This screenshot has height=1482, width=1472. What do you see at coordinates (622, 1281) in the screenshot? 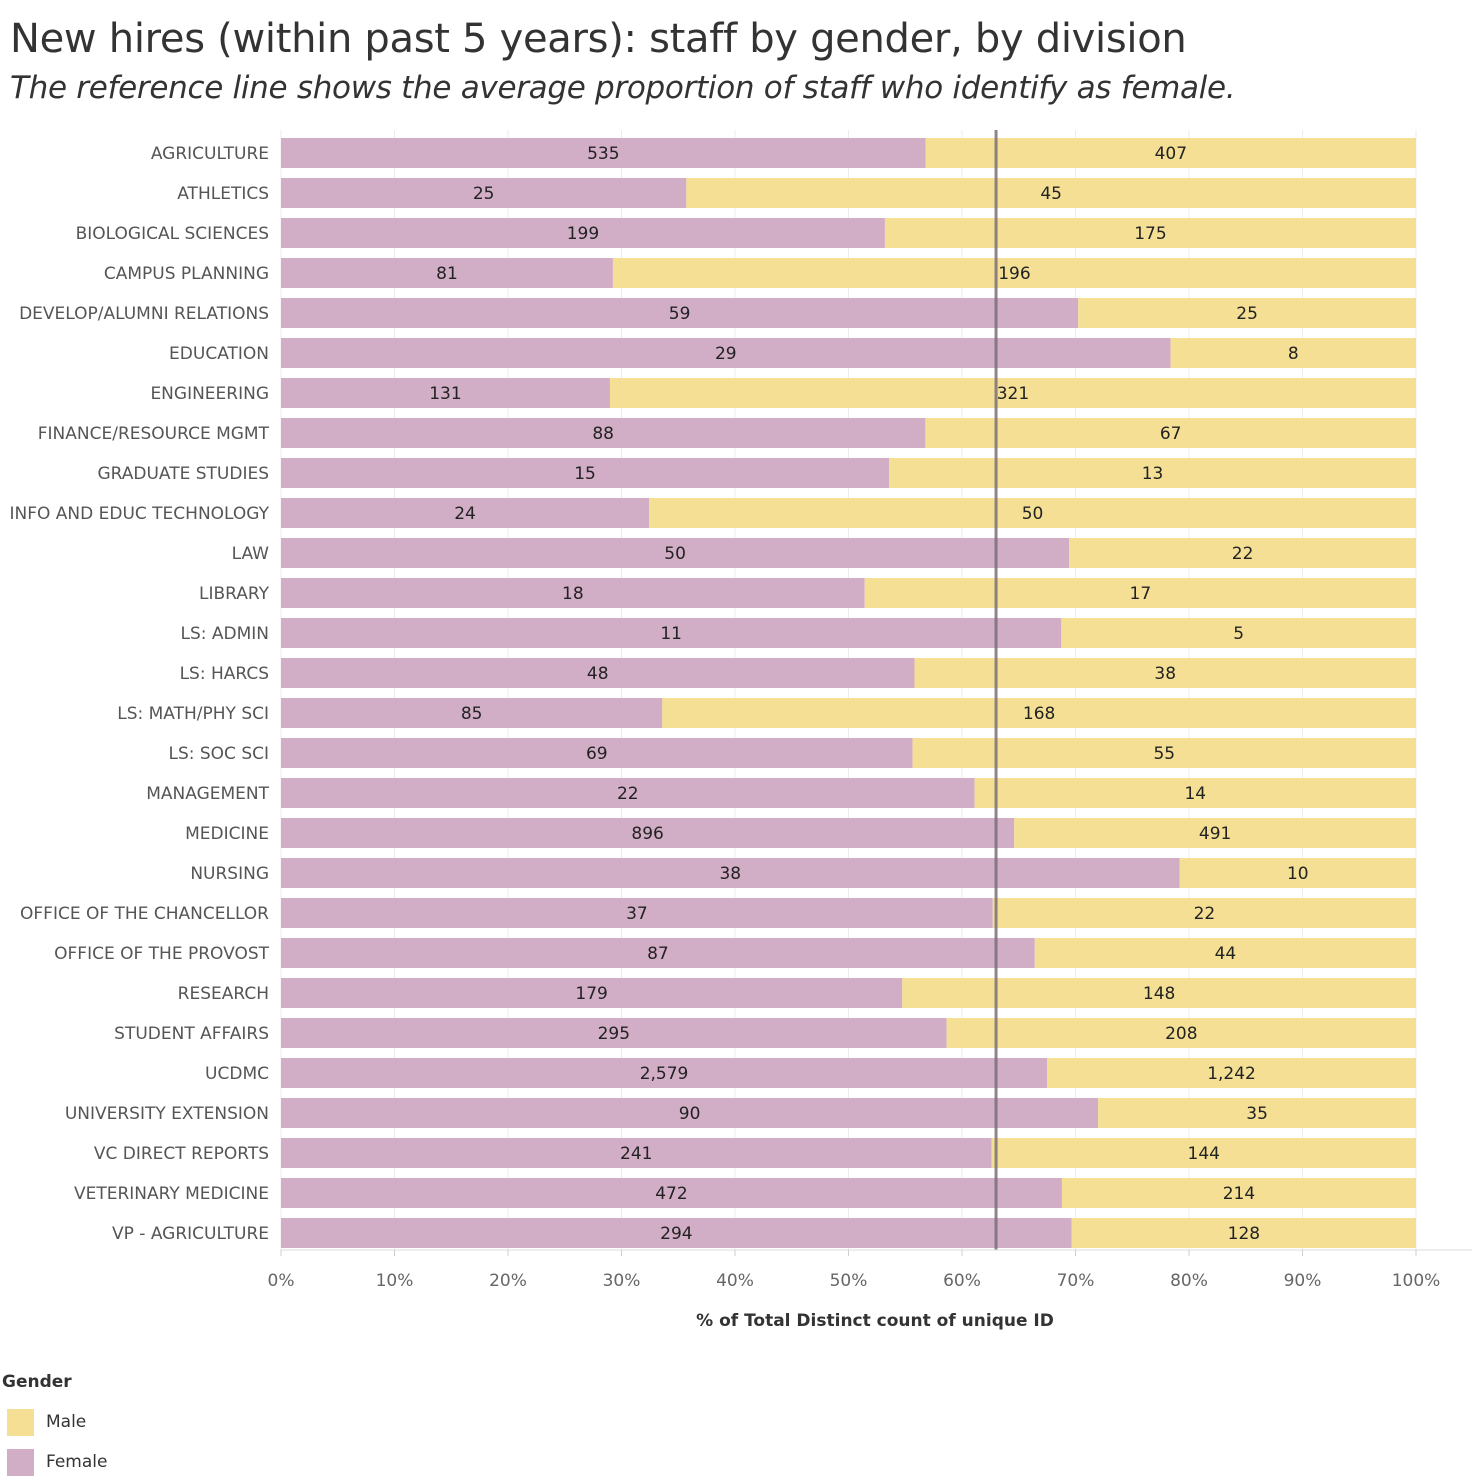
I see `x-tick-label: 30%` at bounding box center [622, 1281].